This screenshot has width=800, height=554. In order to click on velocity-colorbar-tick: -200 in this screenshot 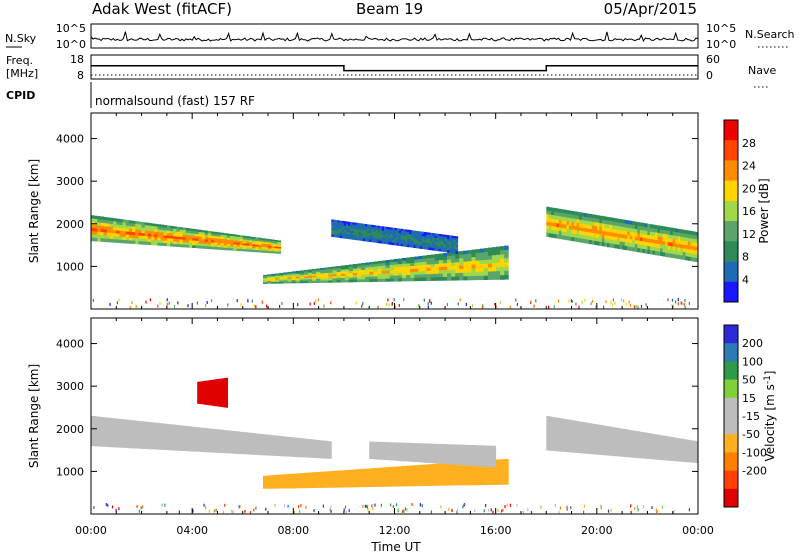, I will do `click(754, 471)`.